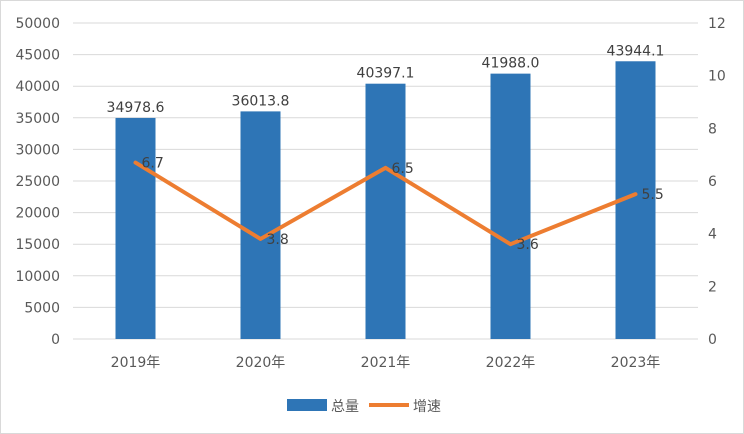  What do you see at coordinates (511, 64) in the screenshot?
I see `bar-data-label: 41988.0` at bounding box center [511, 64].